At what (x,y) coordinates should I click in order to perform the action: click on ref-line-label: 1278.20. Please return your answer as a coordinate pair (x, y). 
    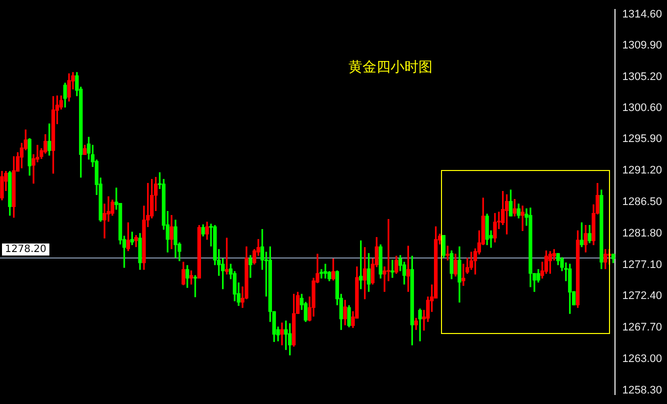
    Looking at the image, I should click on (25, 250).